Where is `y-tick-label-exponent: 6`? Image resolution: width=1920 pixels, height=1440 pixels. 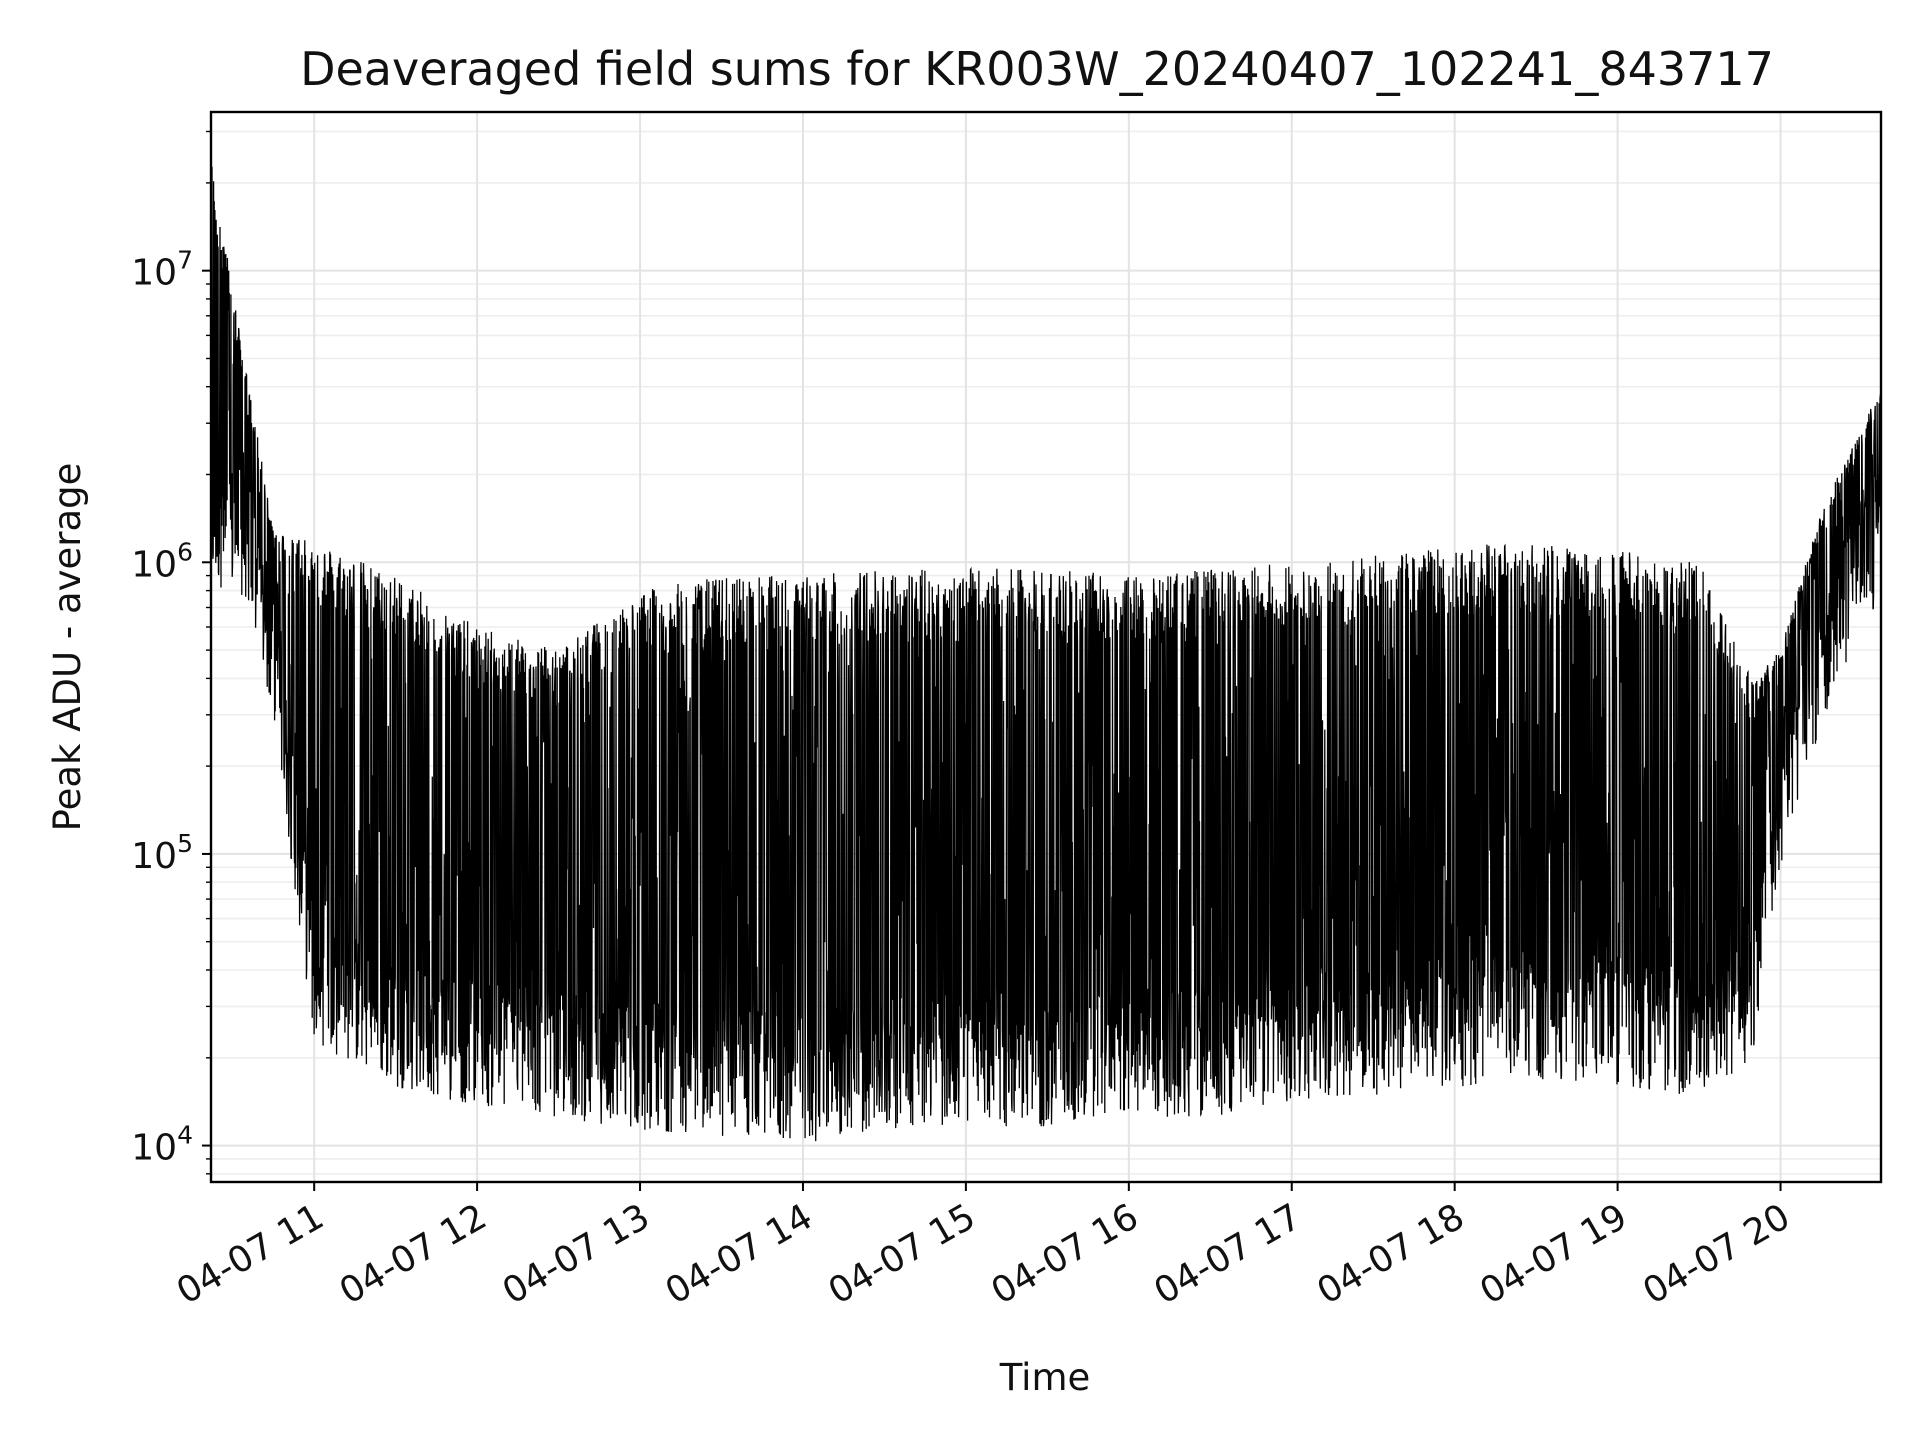 y-tick-label-exponent: 6 is located at coordinates (185, 551).